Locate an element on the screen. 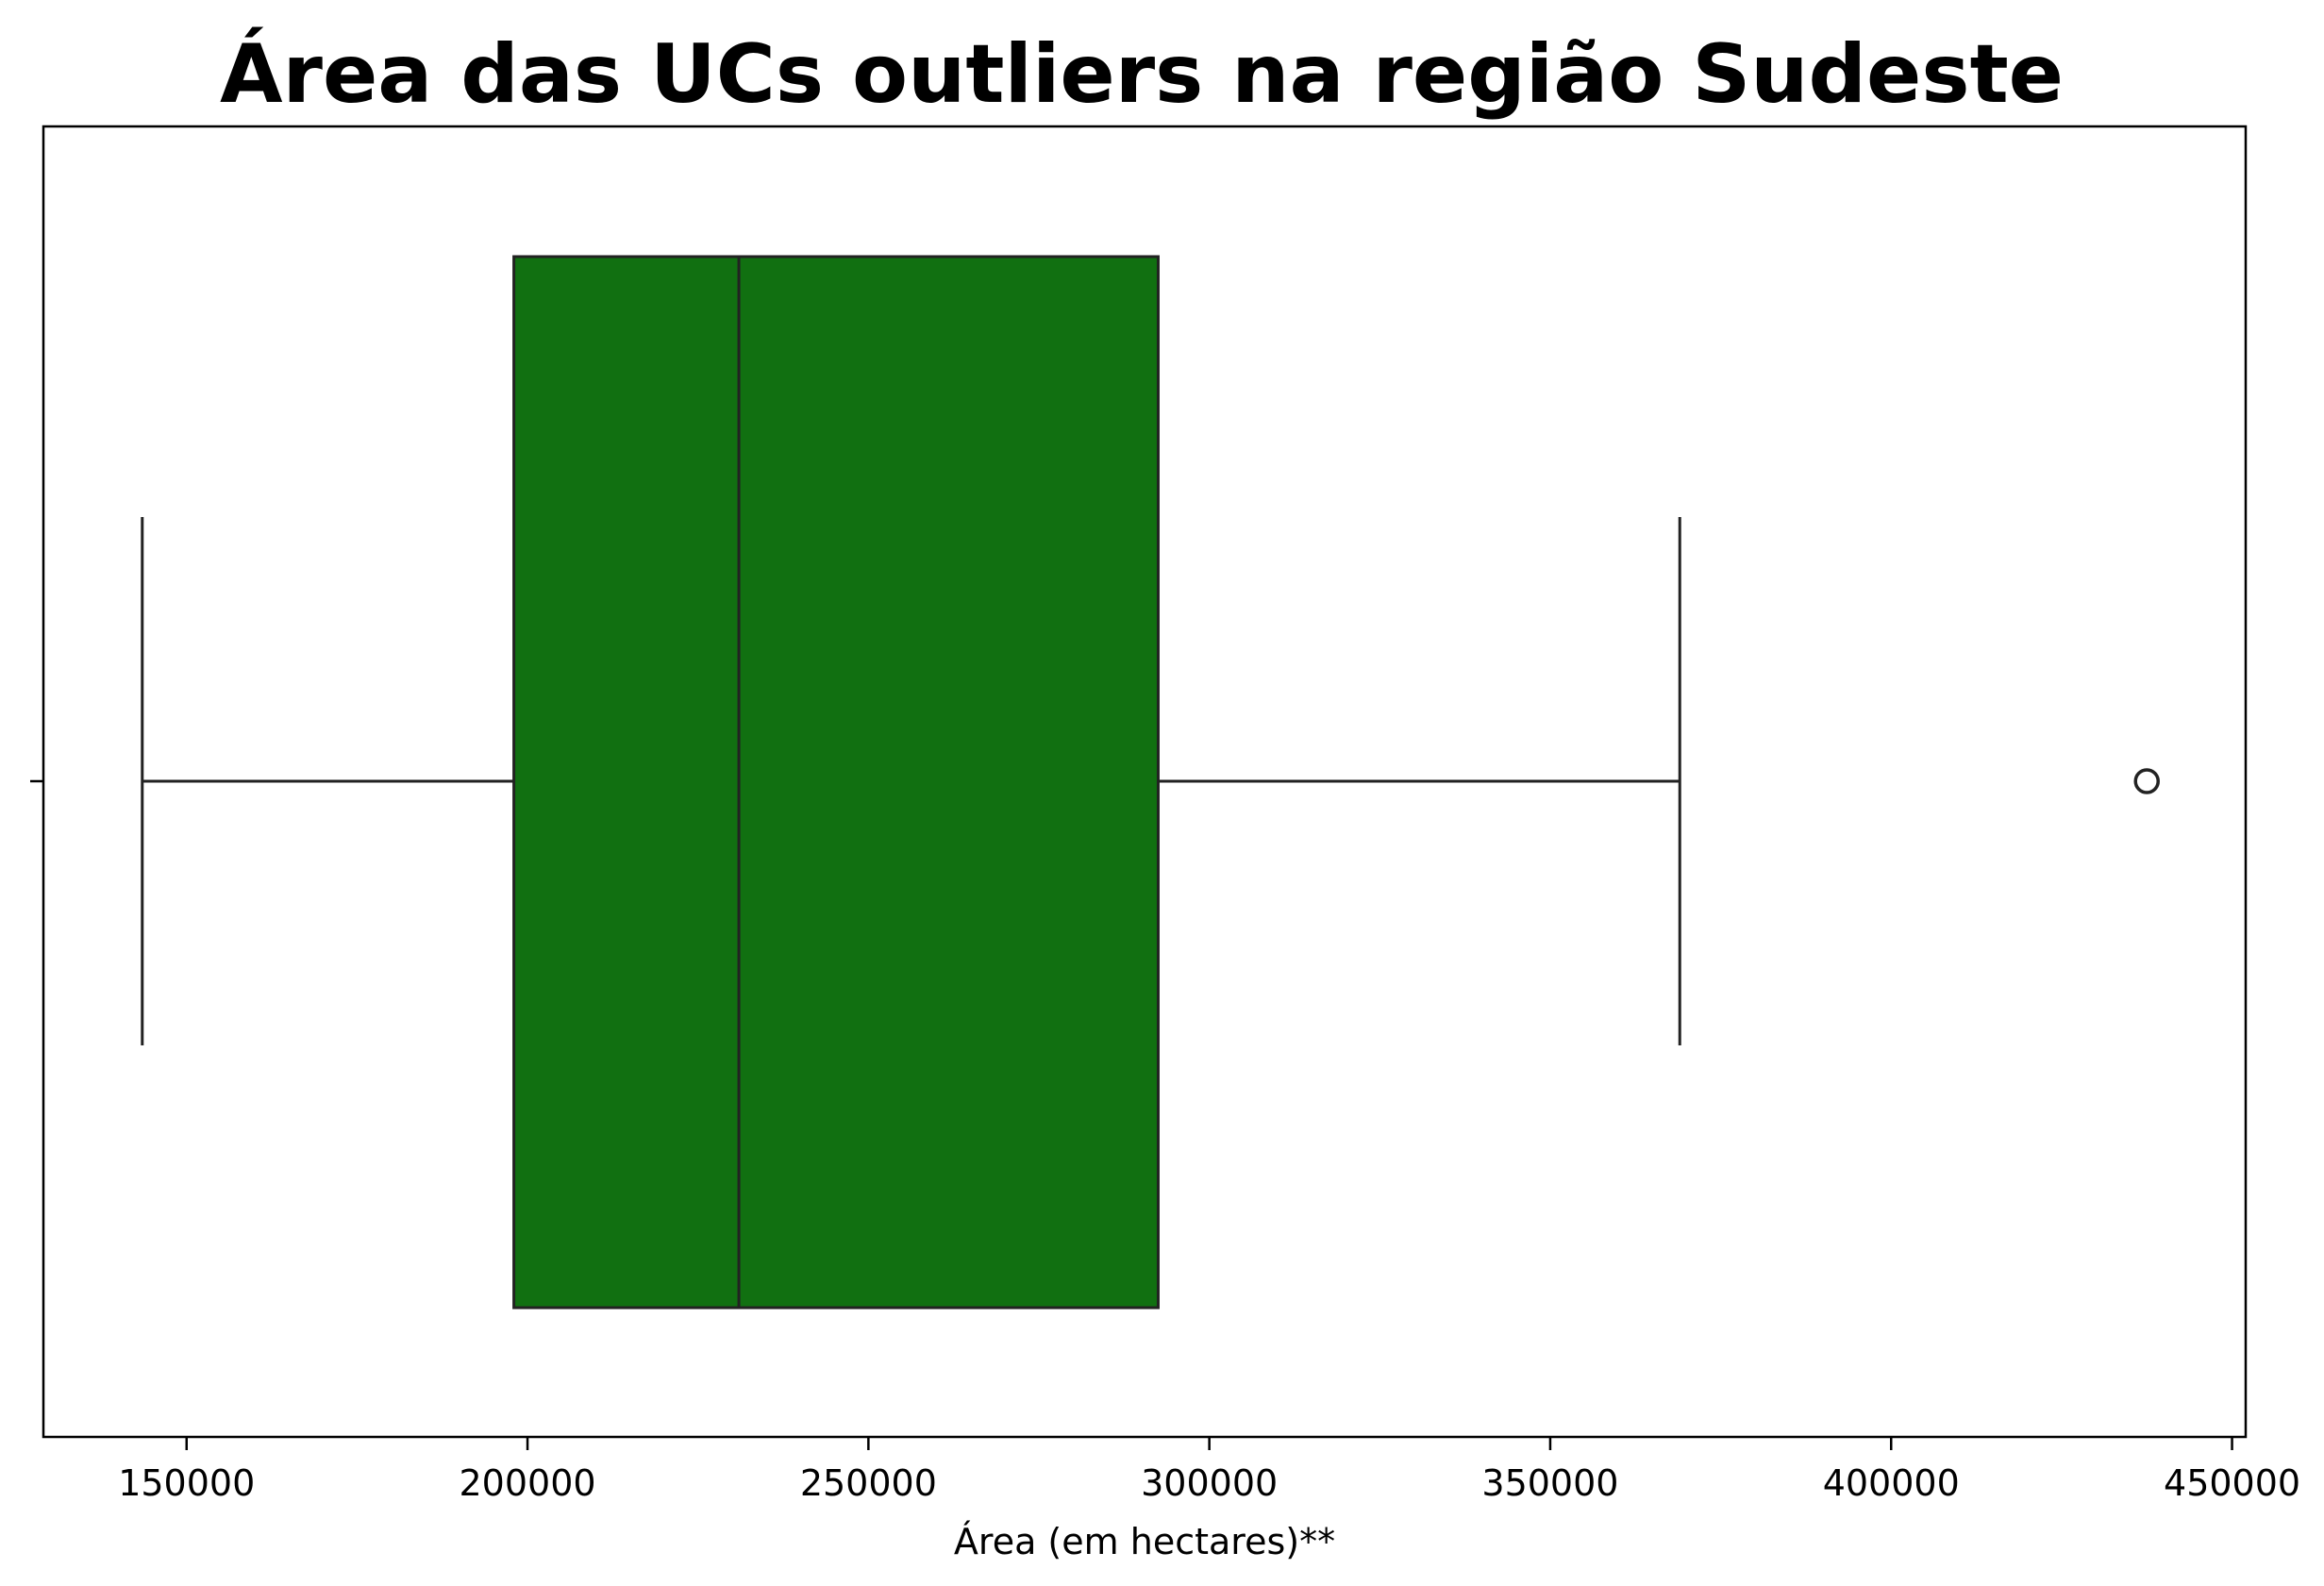 The height and width of the screenshot is (1586, 2324). outlier-points is located at coordinates (2146, 781).